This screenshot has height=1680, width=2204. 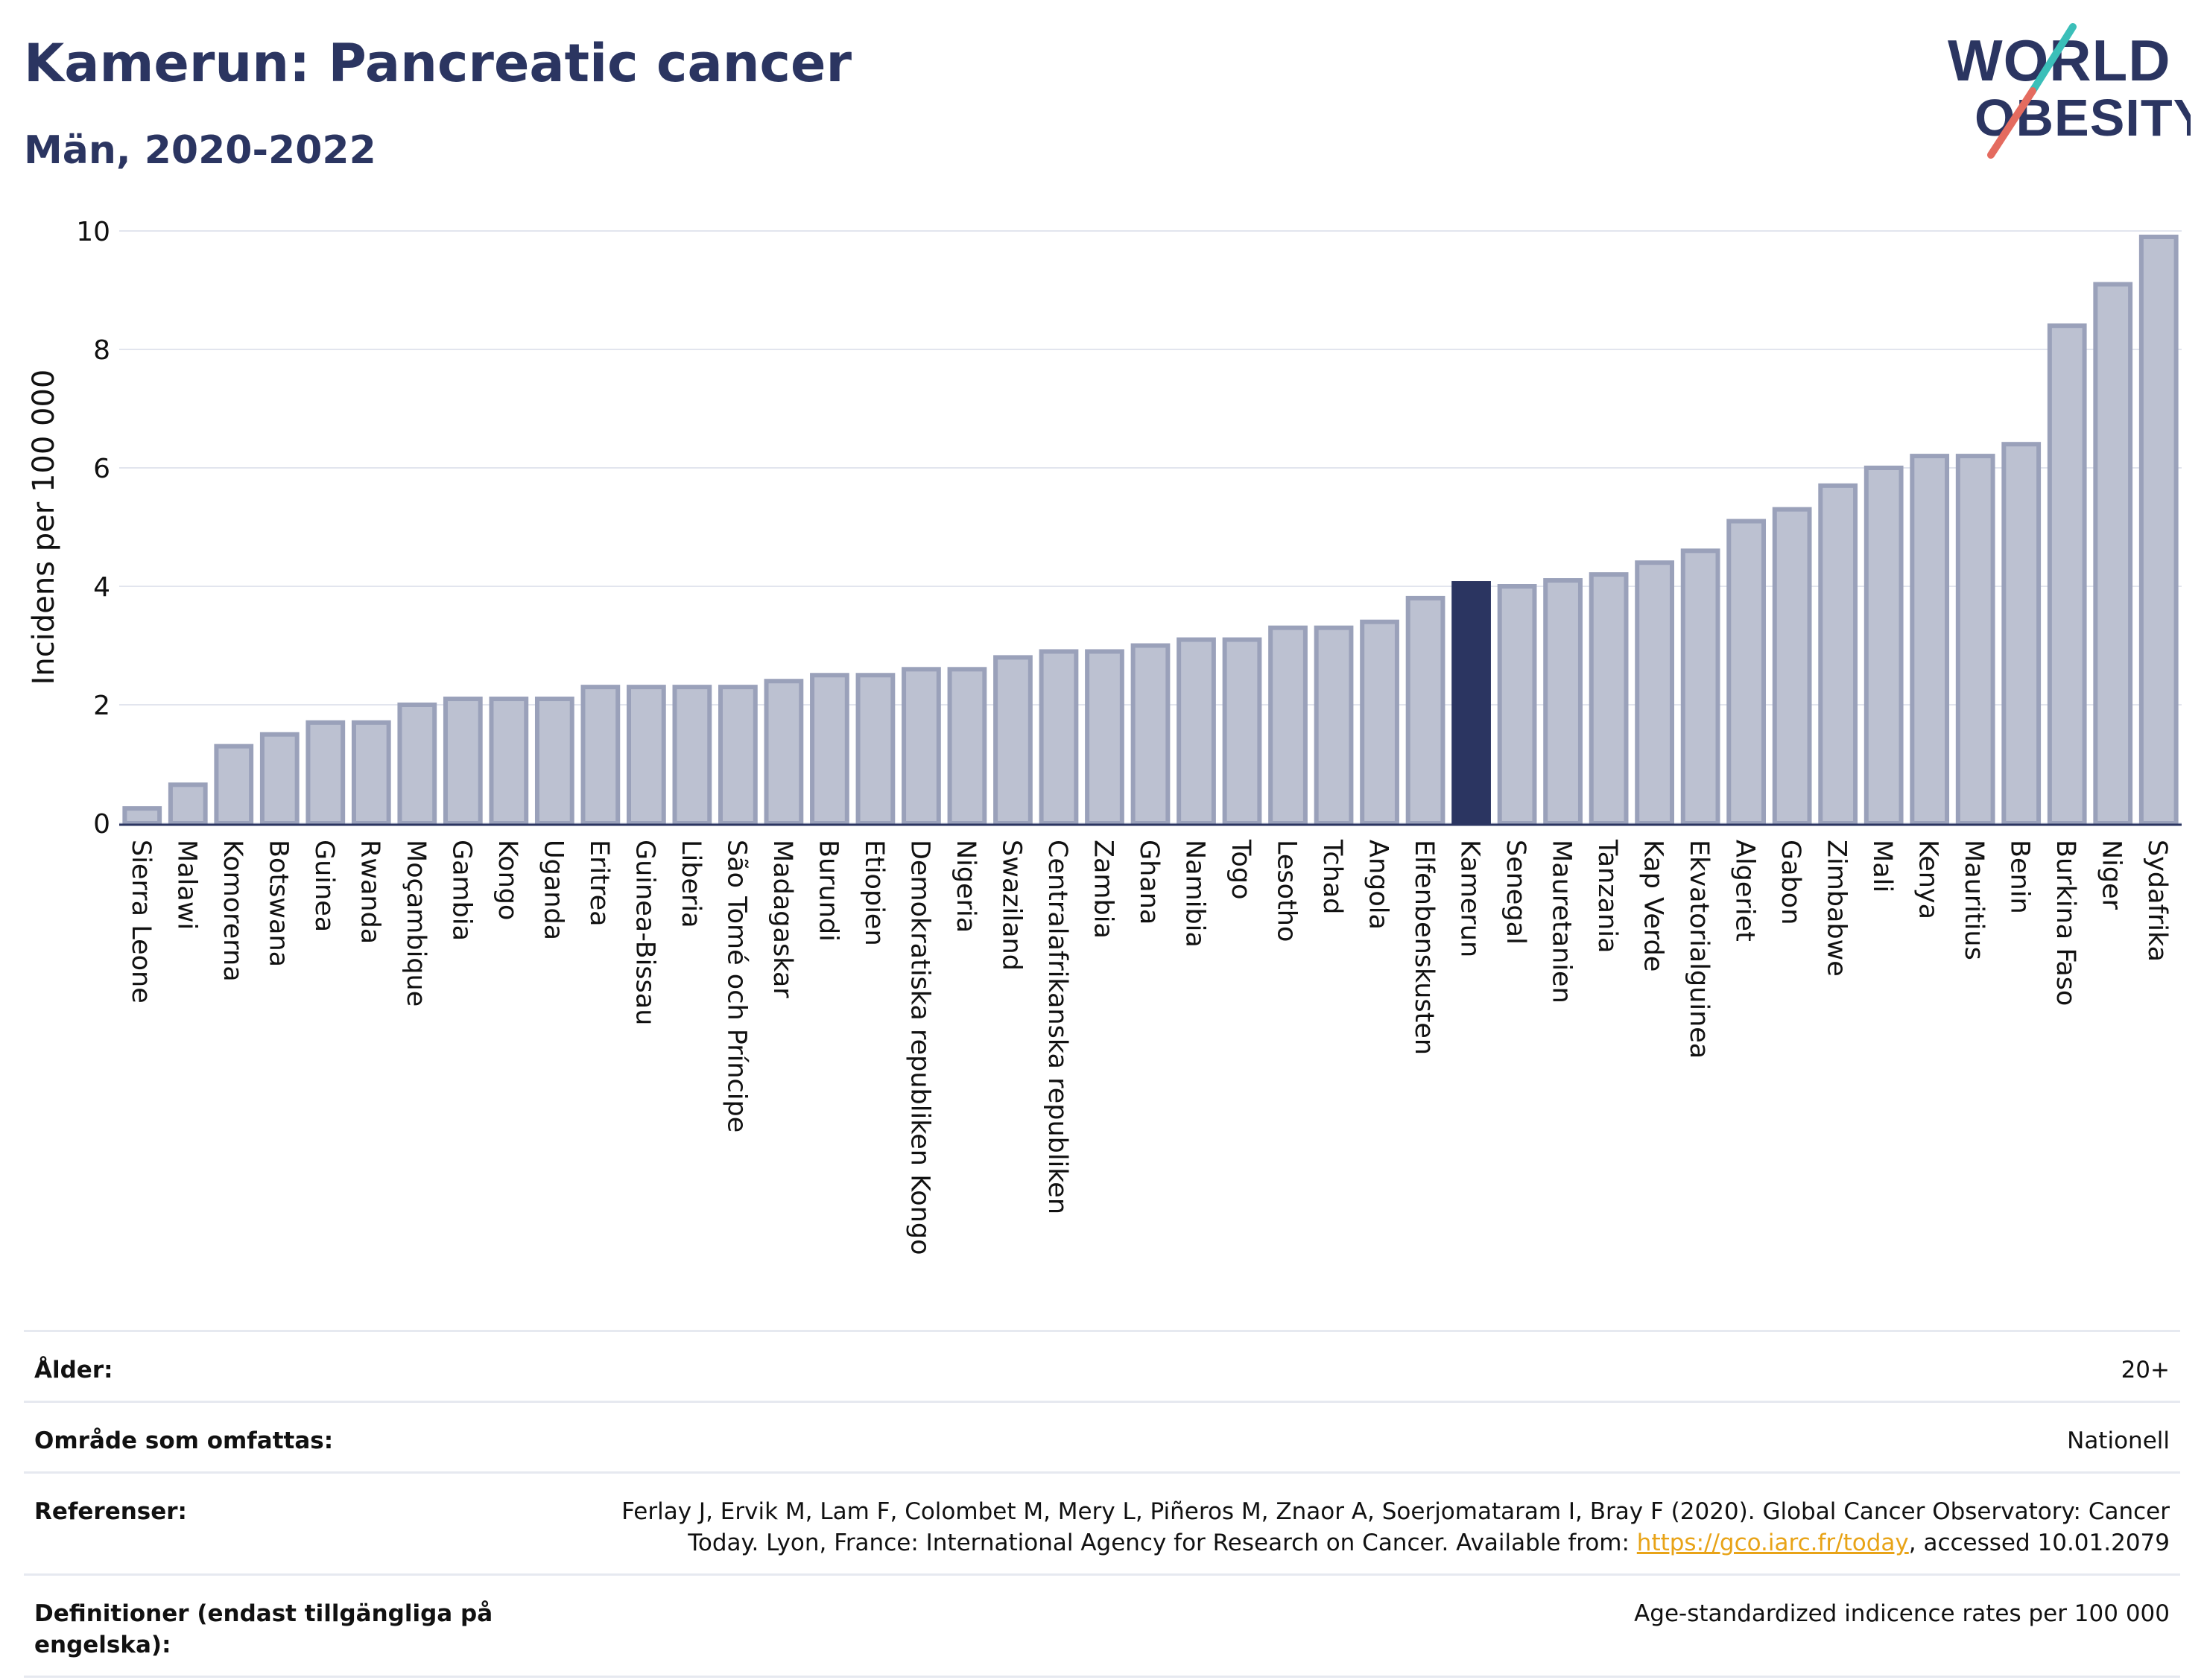 I want to click on reference-link: https://gco.iarc.fr/today, so click(x=1772, y=1543).